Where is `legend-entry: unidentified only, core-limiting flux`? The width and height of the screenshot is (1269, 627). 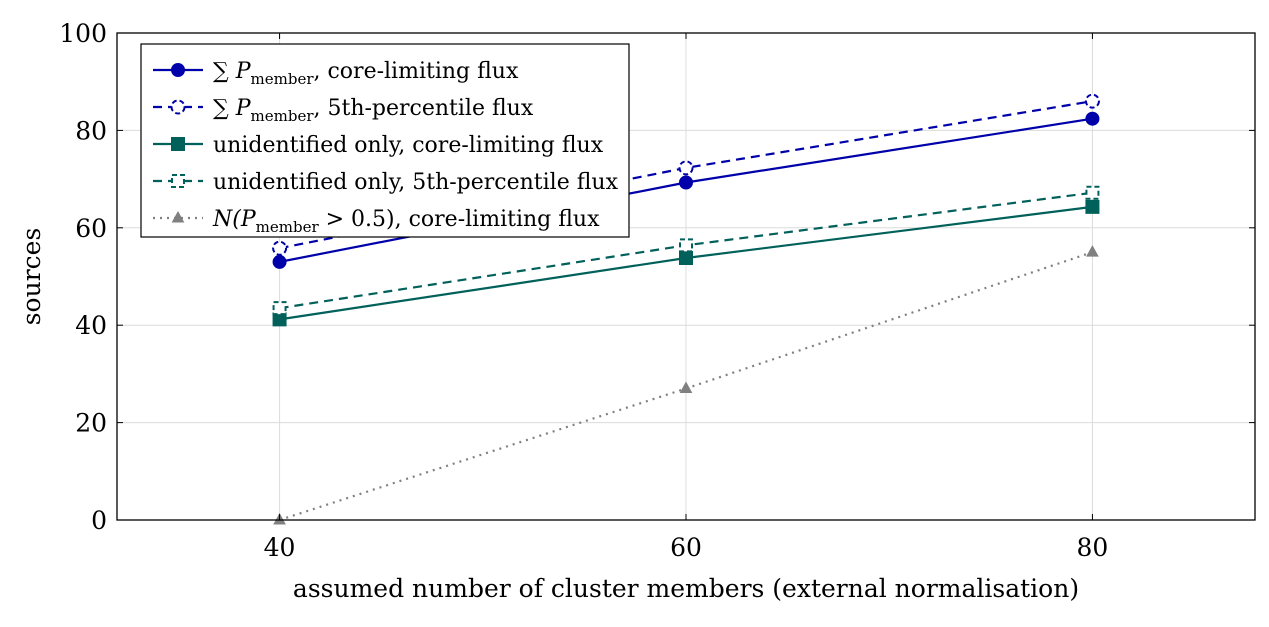
legend-entry: unidentified only, core-limiting flux is located at coordinates (378, 145).